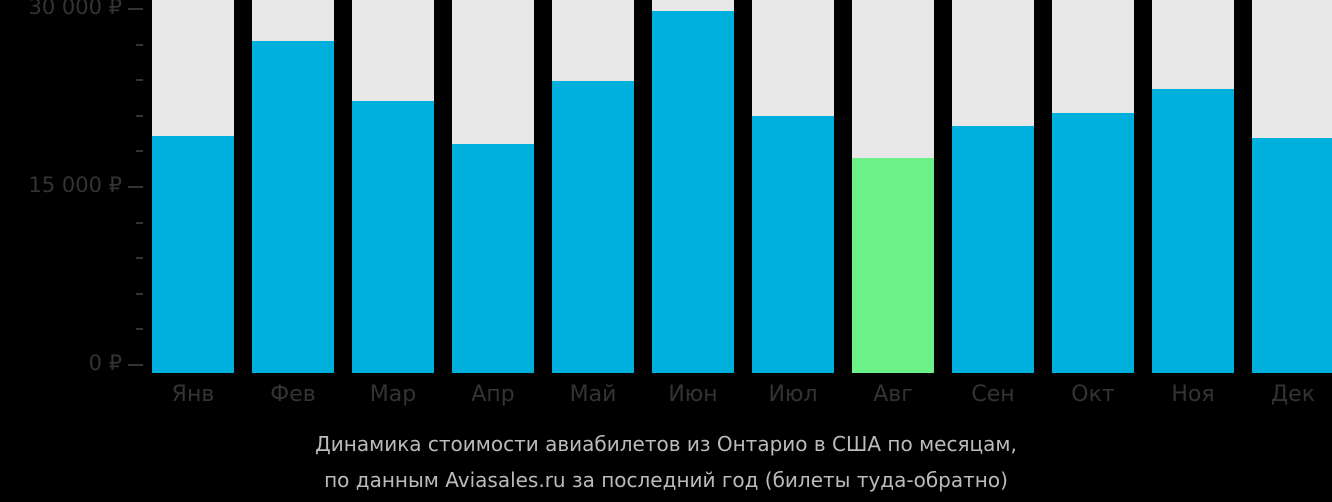 Image resolution: width=1332 pixels, height=502 pixels. Describe the element at coordinates (1292, 394) in the screenshot. I see `x-tick-label: Дек` at that location.